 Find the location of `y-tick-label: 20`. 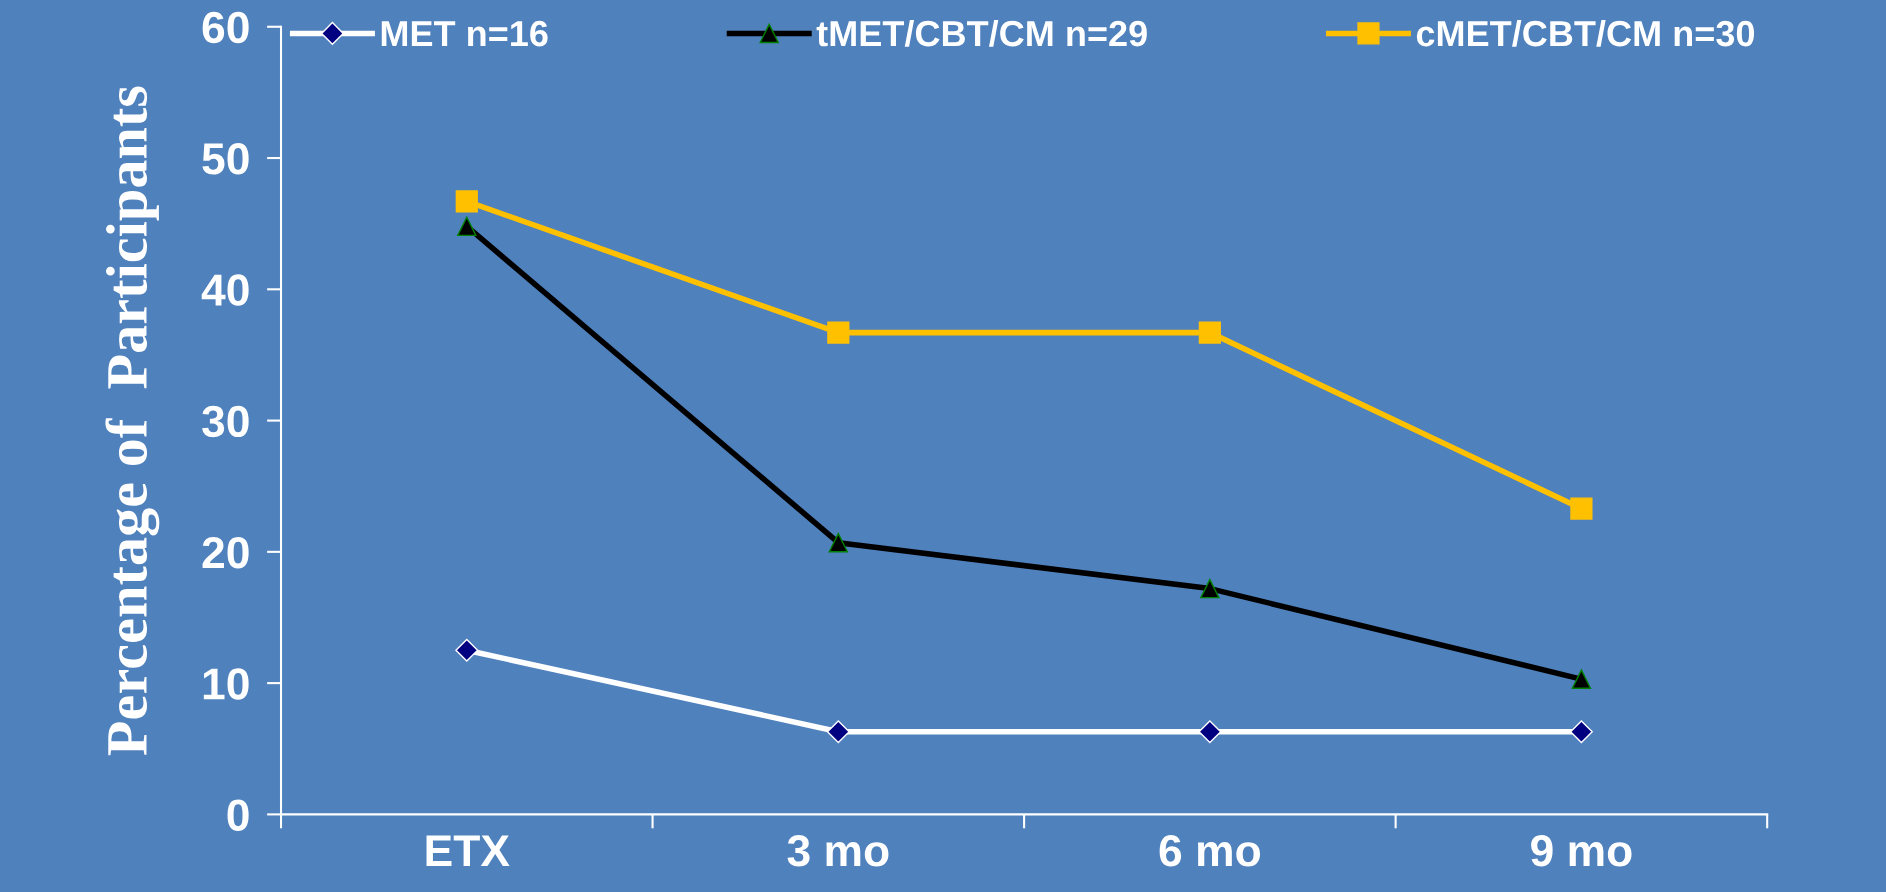

y-tick-label: 20 is located at coordinates (225, 552).